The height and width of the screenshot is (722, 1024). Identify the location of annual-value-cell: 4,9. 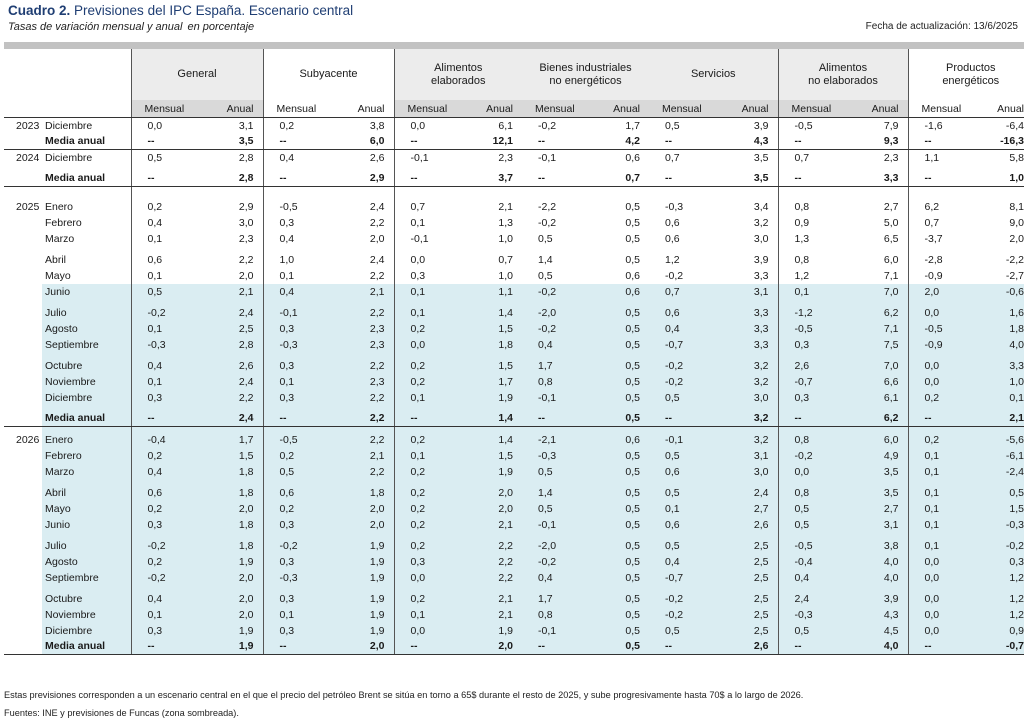
(877, 455).